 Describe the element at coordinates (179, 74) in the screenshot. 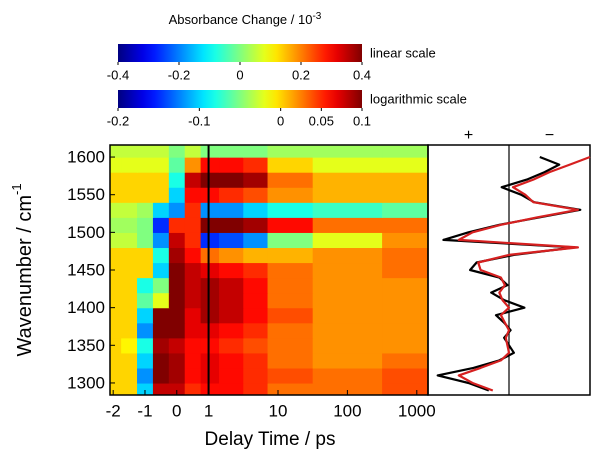

I see `colorbar-tick-label: -0.2` at that location.